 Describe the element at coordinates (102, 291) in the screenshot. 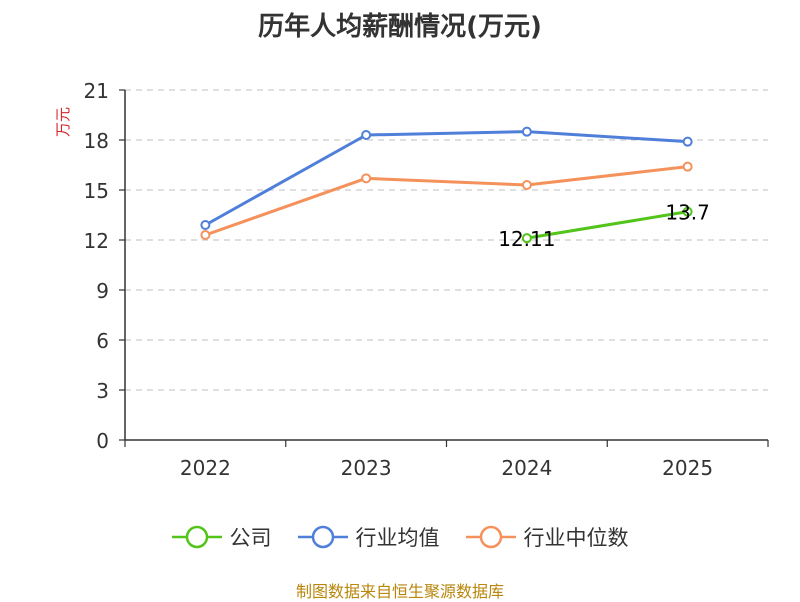

I see `y-tick-label: 9` at that location.